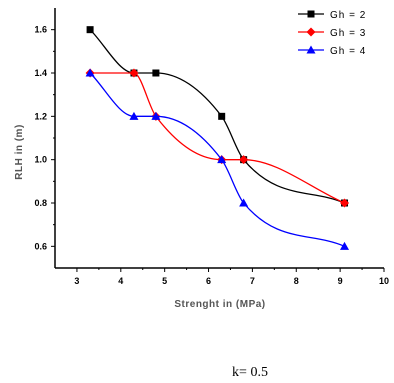 The width and height of the screenshot is (394, 383). Describe the element at coordinates (76, 281) in the screenshot. I see `x-tick-label: 3` at that location.